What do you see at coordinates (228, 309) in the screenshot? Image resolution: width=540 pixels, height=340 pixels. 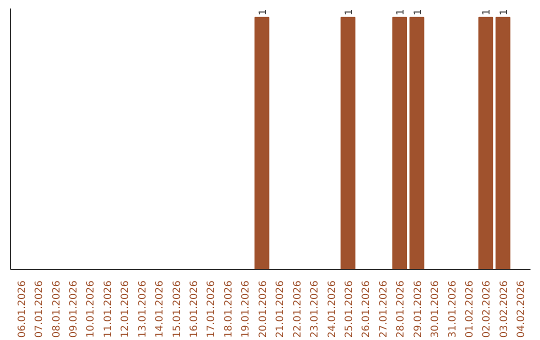 I see `x-tick-label: 18.01.2026` at bounding box center [228, 309].